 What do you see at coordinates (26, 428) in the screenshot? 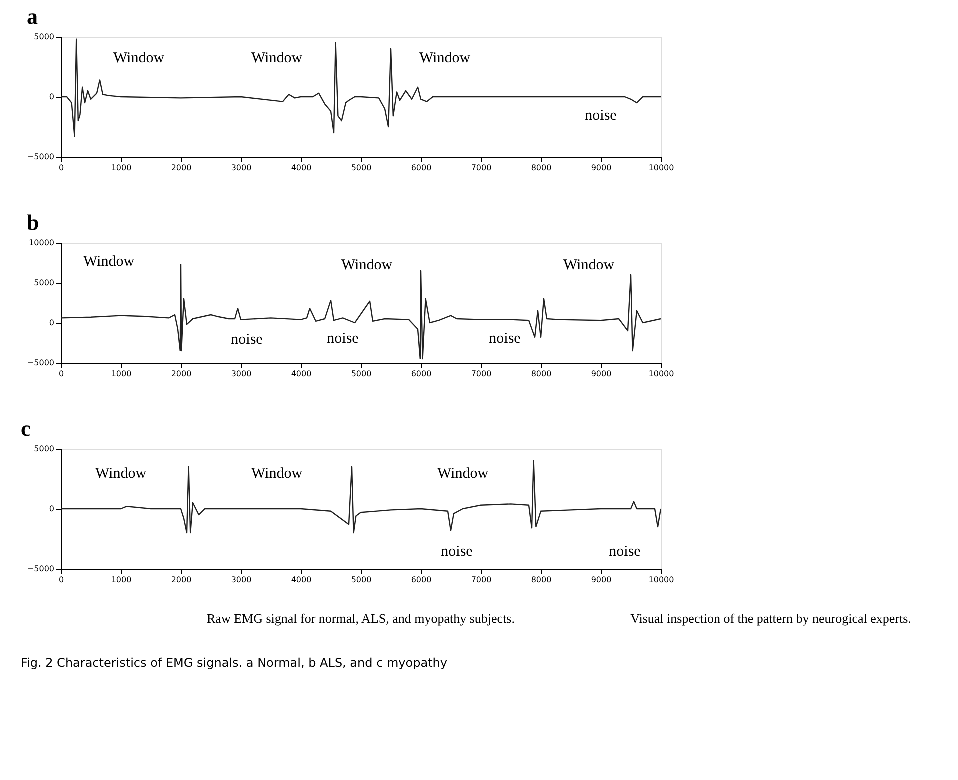
I see `chart-title: c` at bounding box center [26, 428].